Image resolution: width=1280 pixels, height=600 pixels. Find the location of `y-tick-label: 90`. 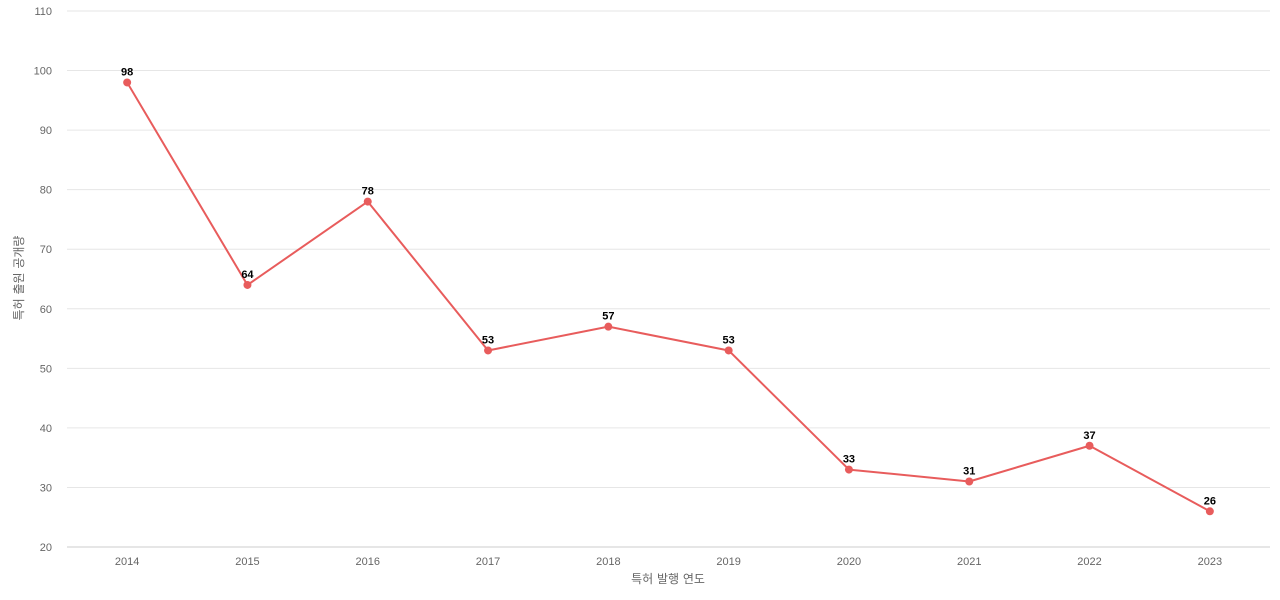

y-tick-label: 90 is located at coordinates (46, 131).